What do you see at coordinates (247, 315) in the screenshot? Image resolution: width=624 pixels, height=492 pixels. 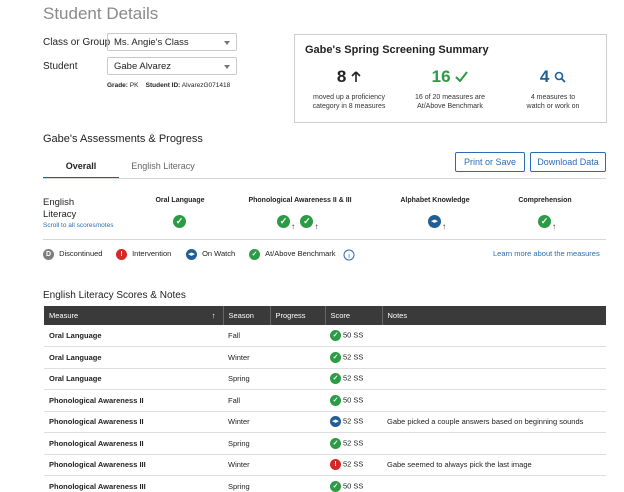 I see `column-header-season: Season` at bounding box center [247, 315].